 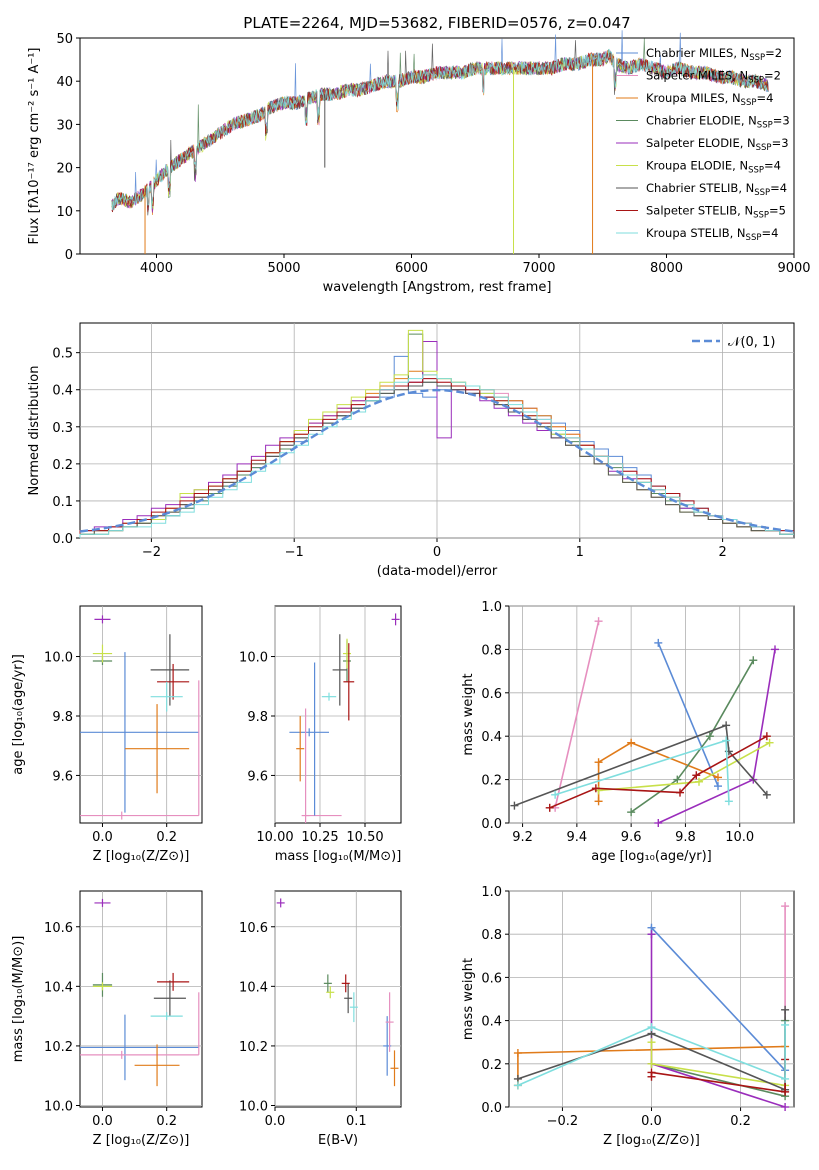 What do you see at coordinates (437, 552) in the screenshot?
I see `x-tick-label: 0` at bounding box center [437, 552].